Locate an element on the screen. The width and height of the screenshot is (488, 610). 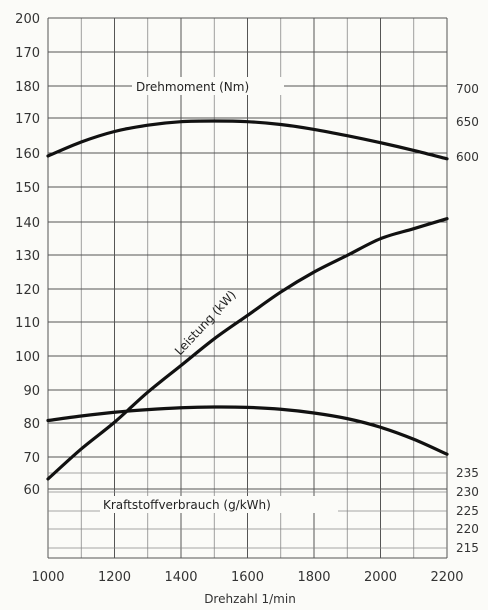
x-tick-label: 1400 is located at coordinates (180, 577).